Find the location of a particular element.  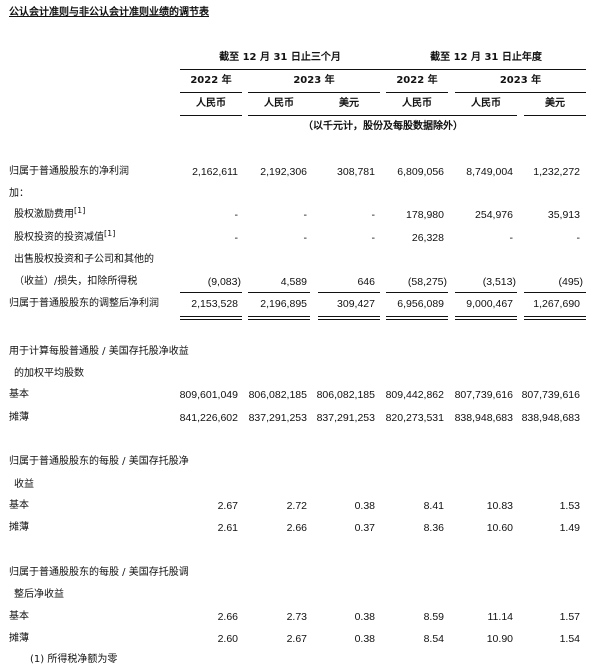

cell-value: 10.90 is located at coordinates (499, 639).